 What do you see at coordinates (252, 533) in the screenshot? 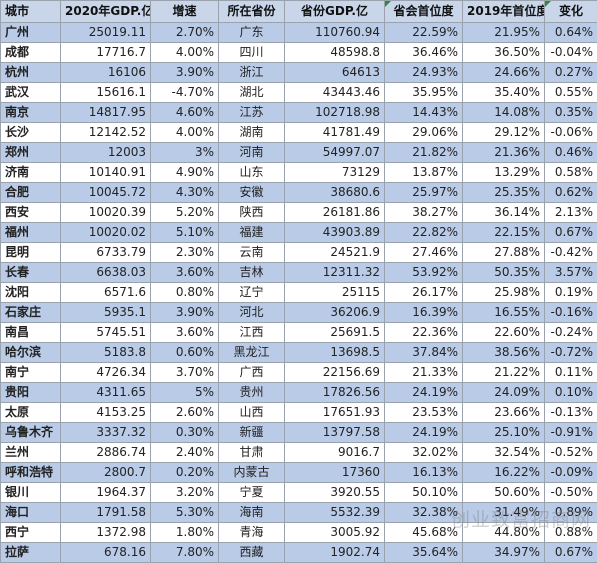
I see `cell-province: 青海` at bounding box center [252, 533].